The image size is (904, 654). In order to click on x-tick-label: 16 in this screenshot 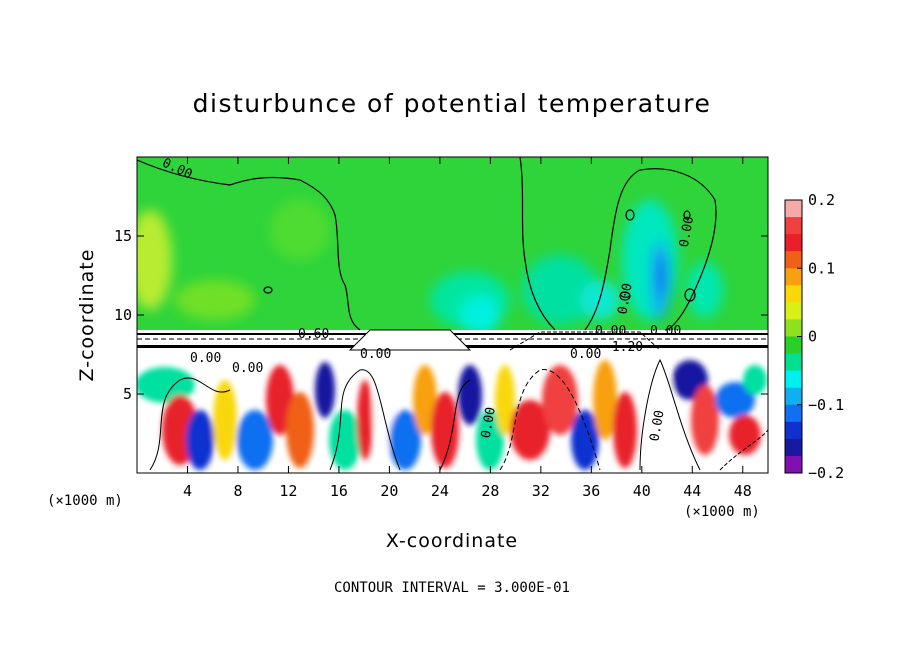, I will do `click(339, 491)`.